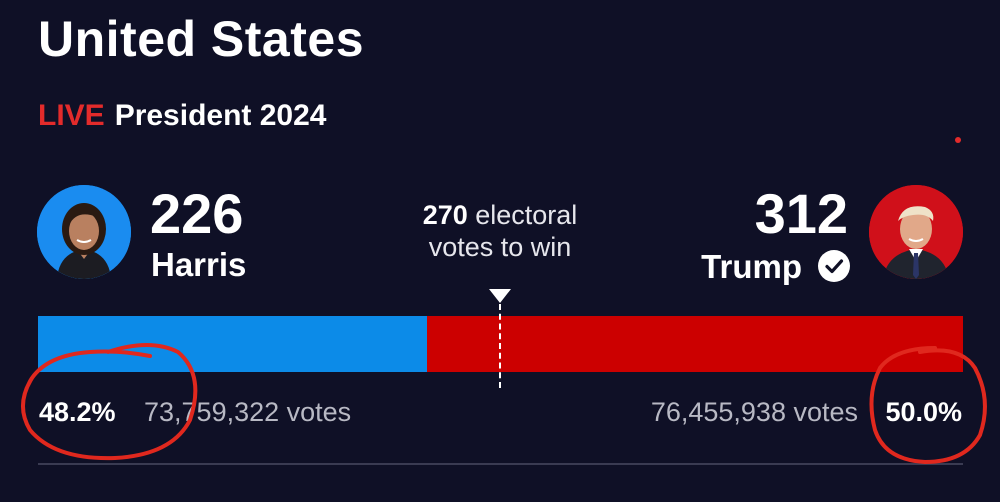  Describe the element at coordinates (801, 213) in the screenshot. I see `trump-electoral-votes: 312` at that location.